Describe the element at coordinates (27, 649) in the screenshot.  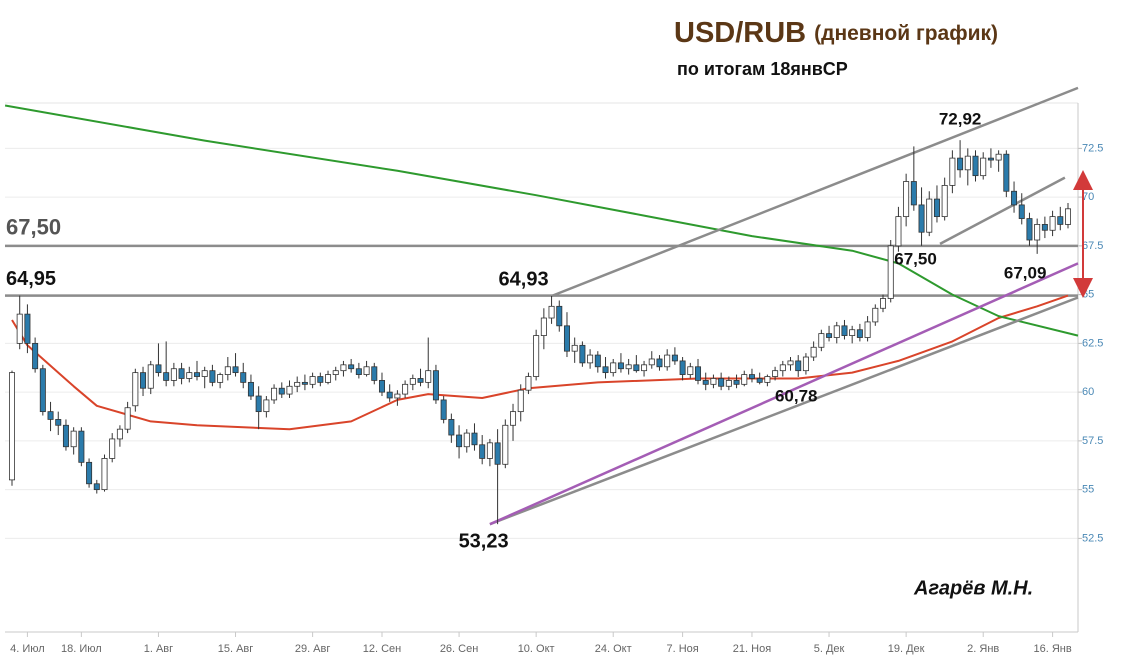
I see `x-tick-label: 4. Июл` at that location.